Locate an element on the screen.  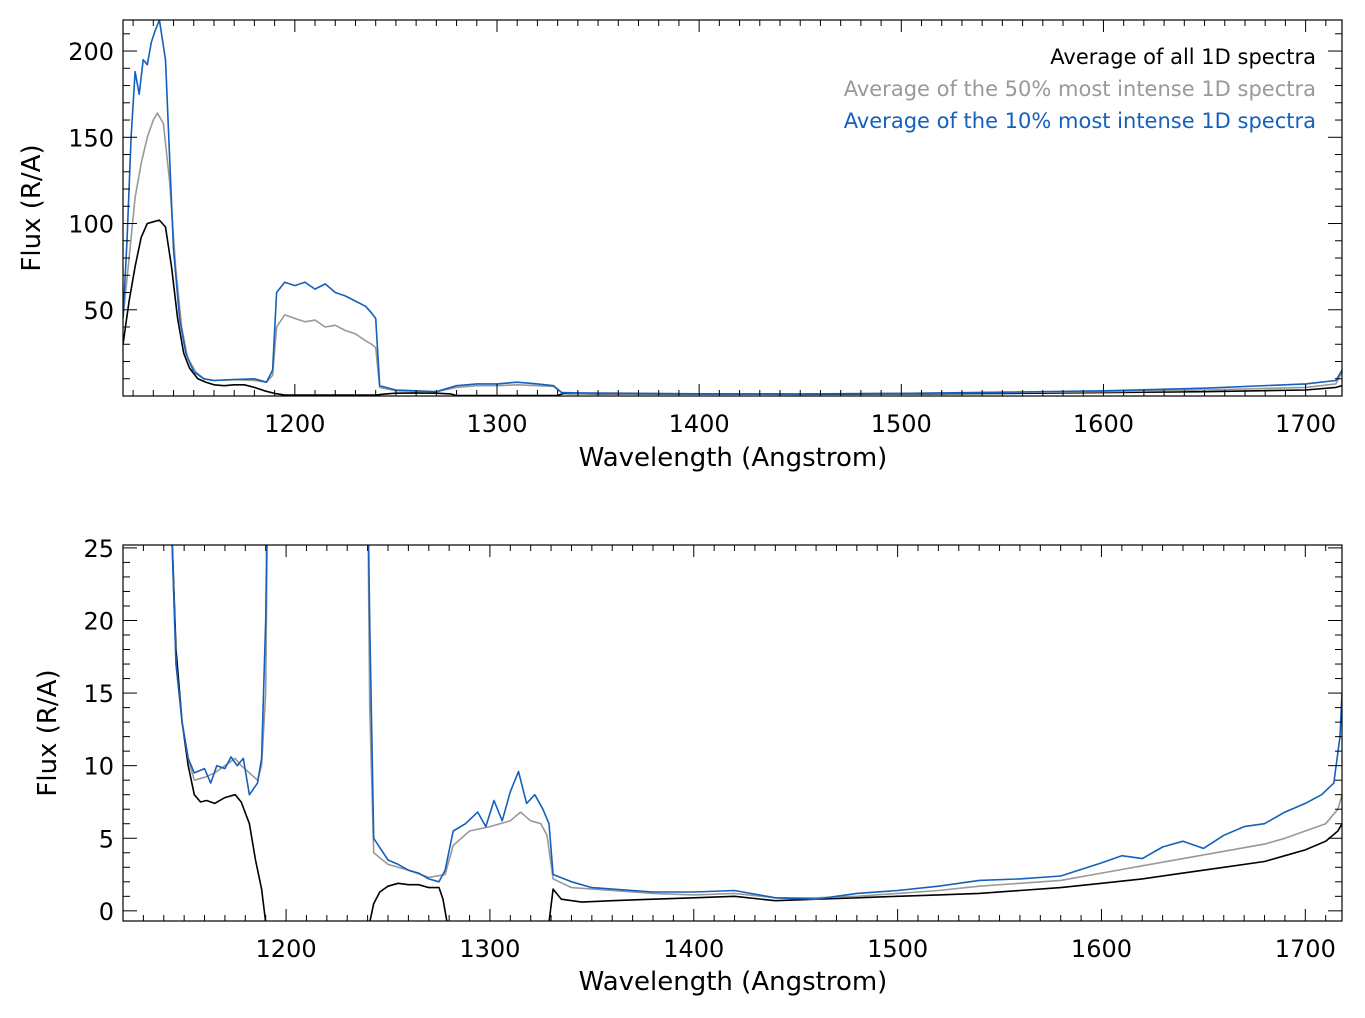
top-y-tick-label: 150 is located at coordinates (91, 138).